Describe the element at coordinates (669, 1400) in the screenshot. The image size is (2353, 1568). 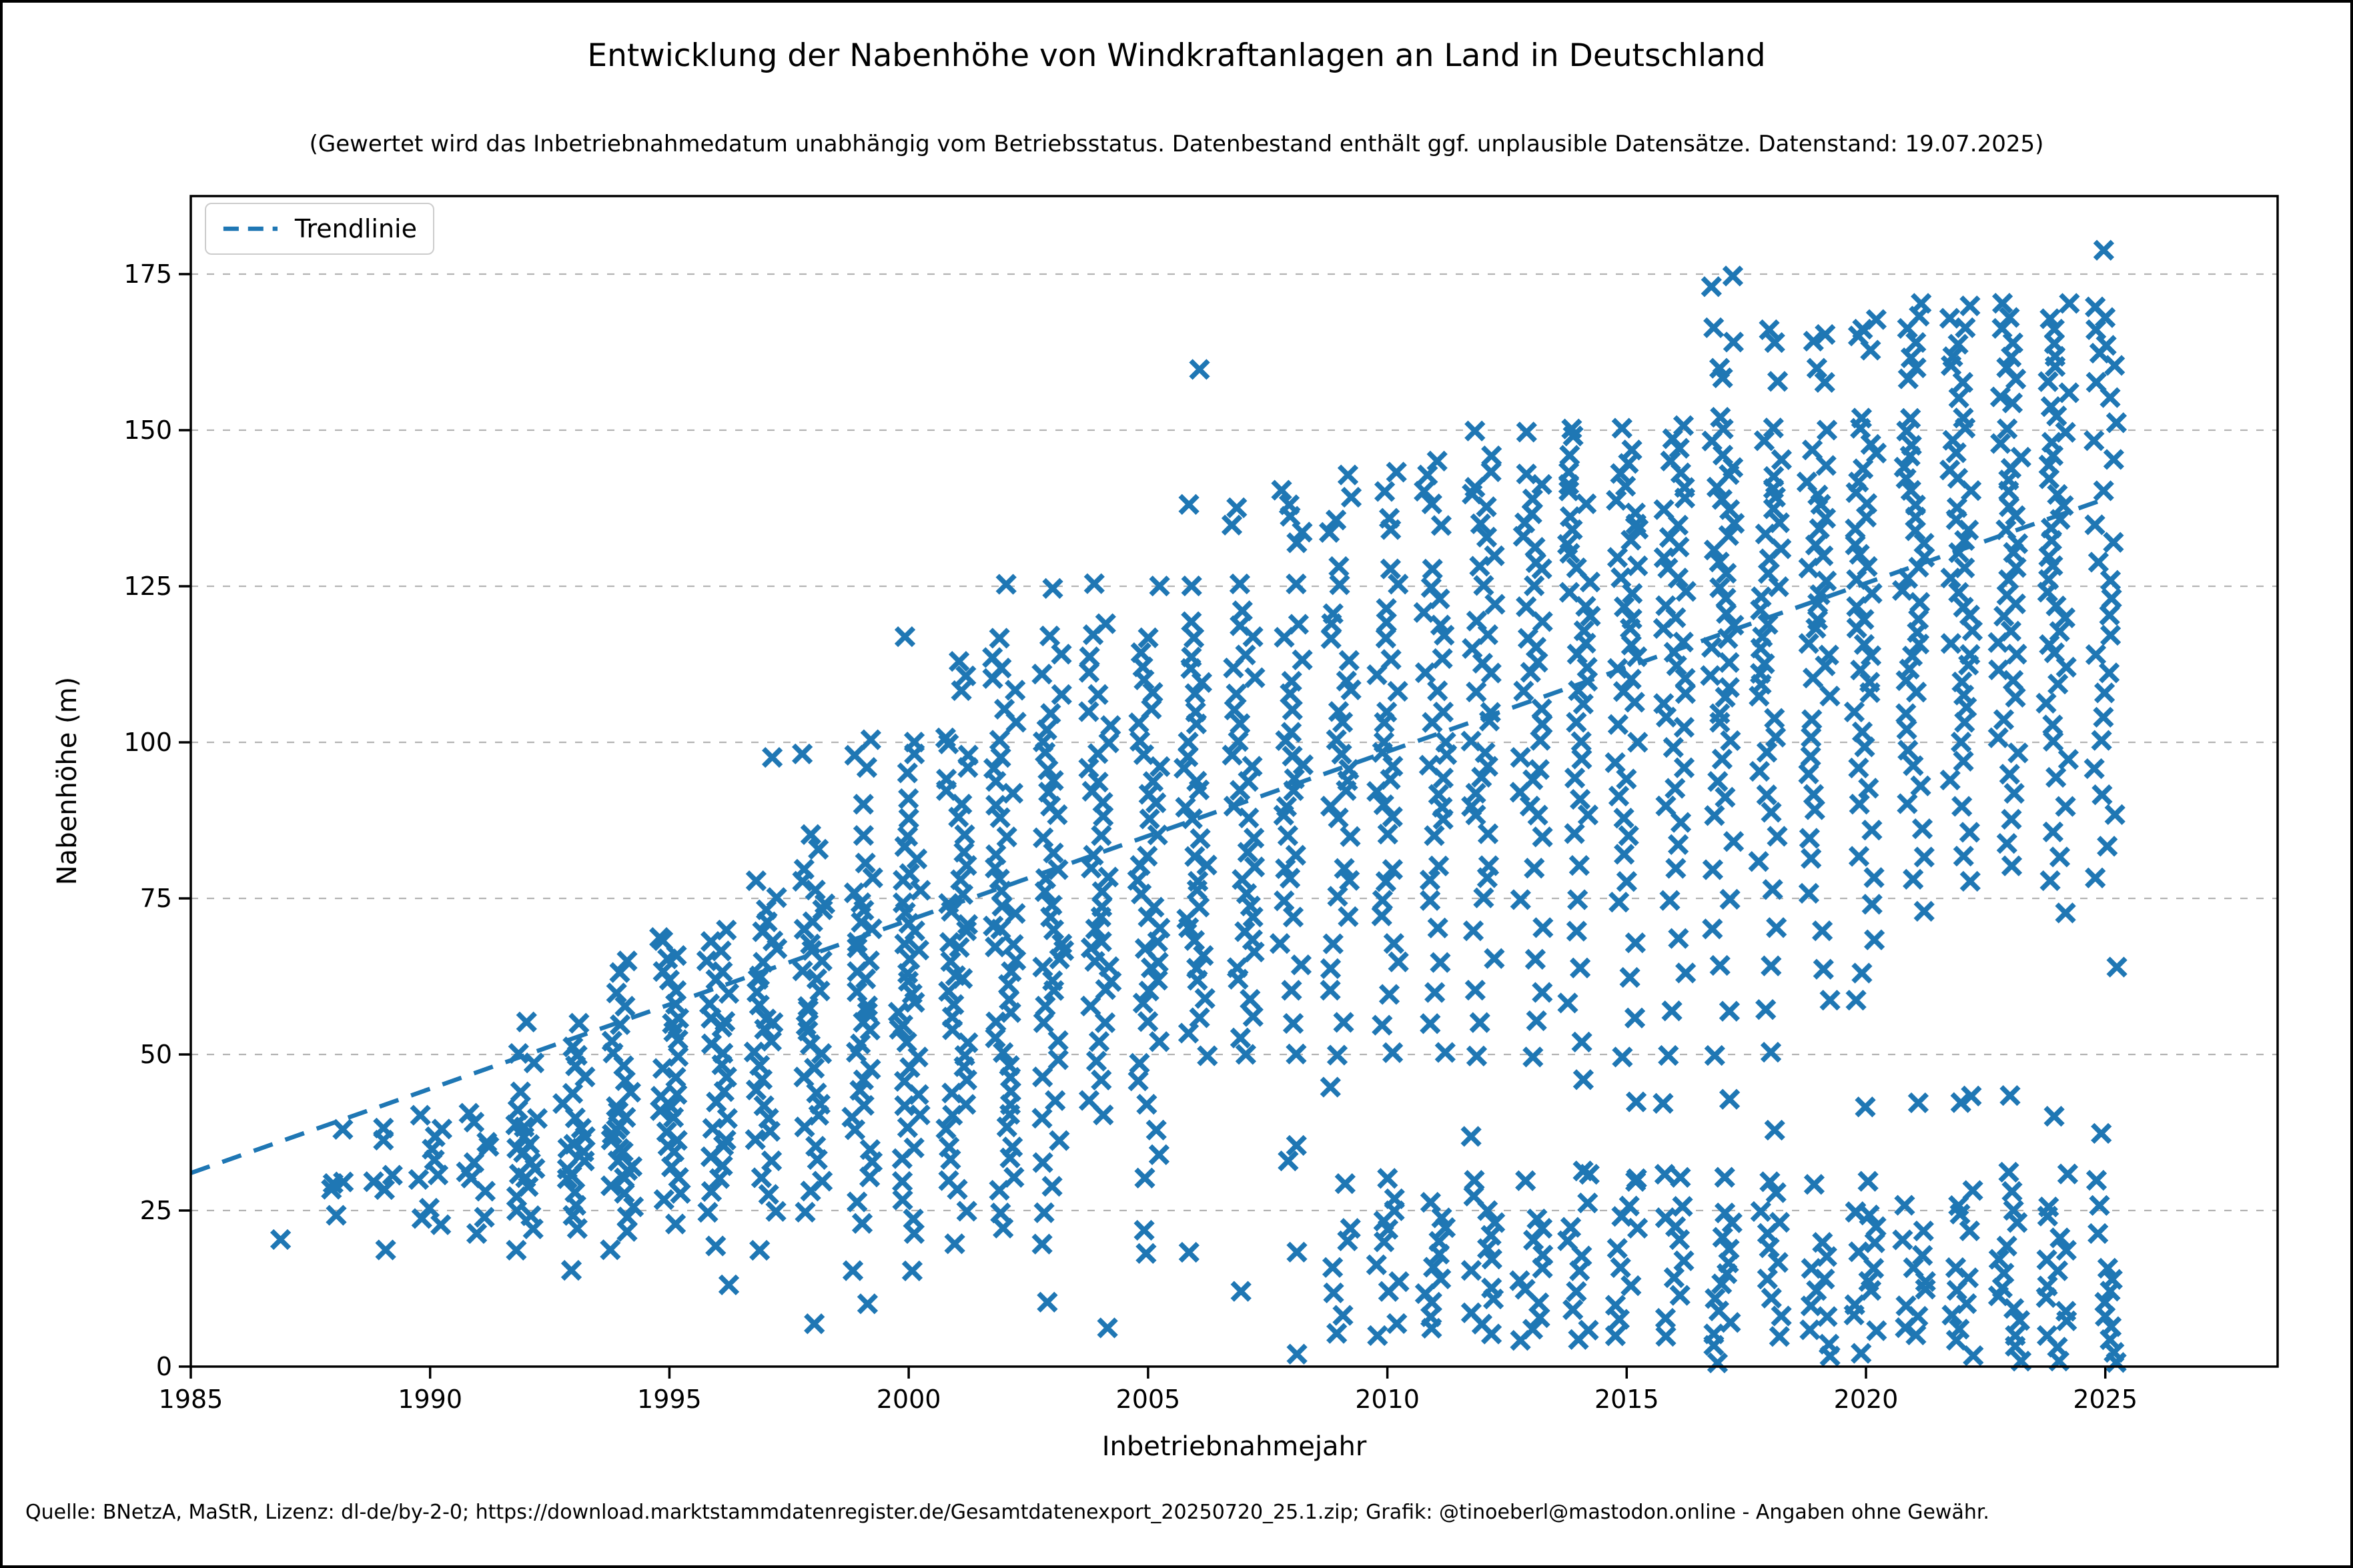
I see `x-tick-label: 1995` at that location.